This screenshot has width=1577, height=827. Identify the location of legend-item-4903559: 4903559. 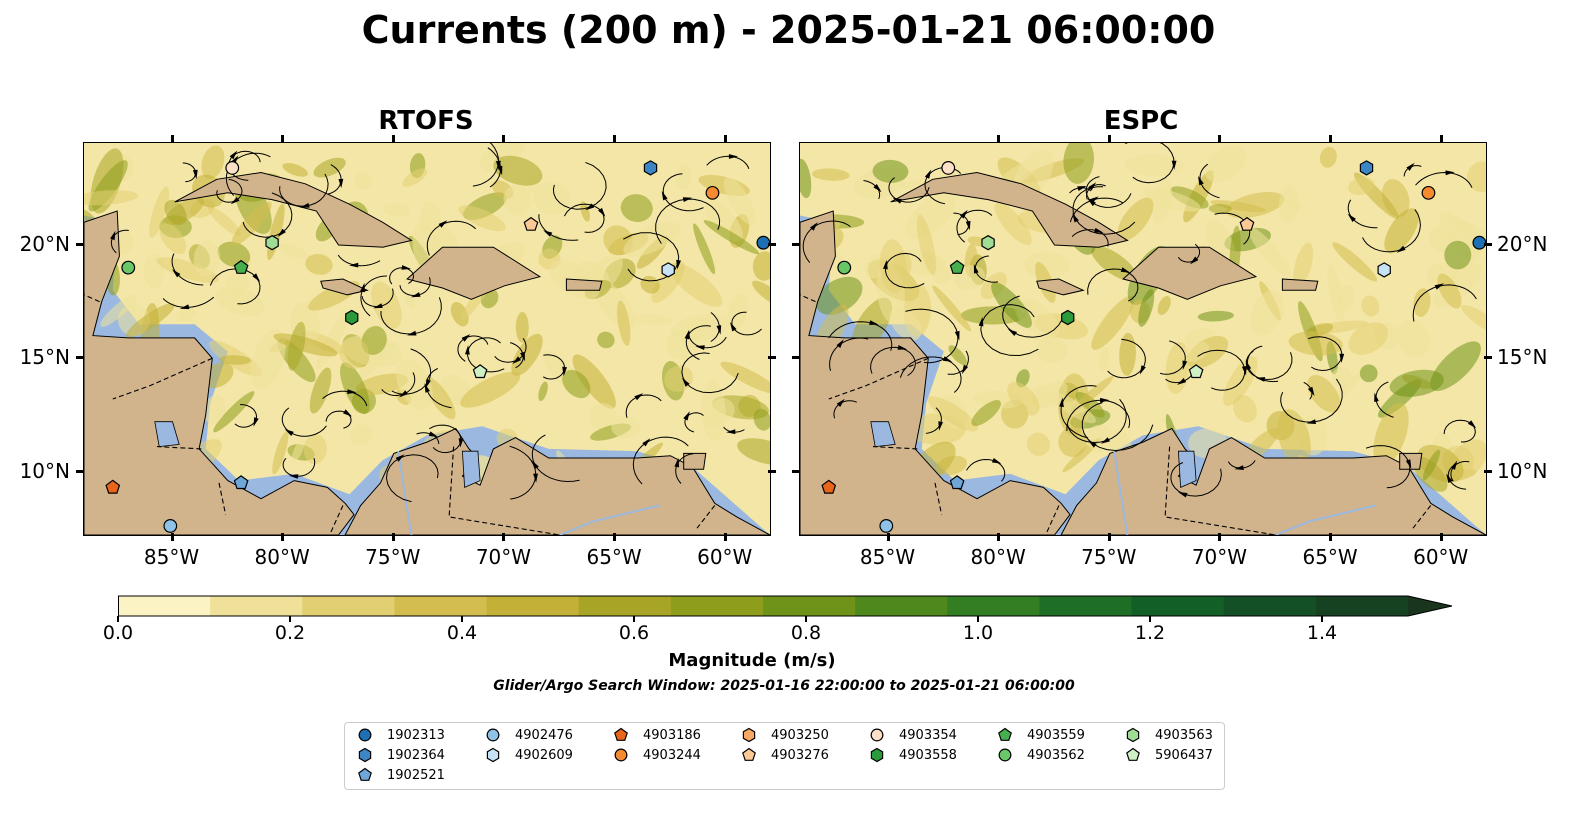
(1041, 735).